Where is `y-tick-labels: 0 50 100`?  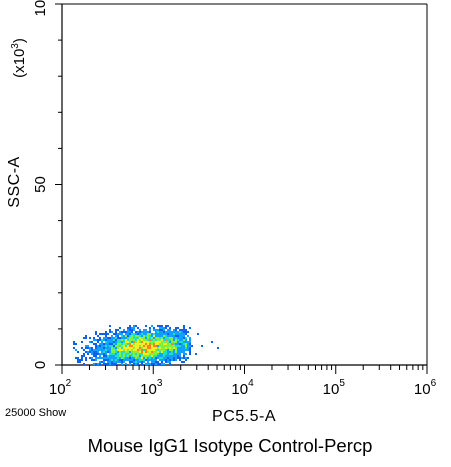 y-tick-labels: 0 50 100 is located at coordinates (40, 184).